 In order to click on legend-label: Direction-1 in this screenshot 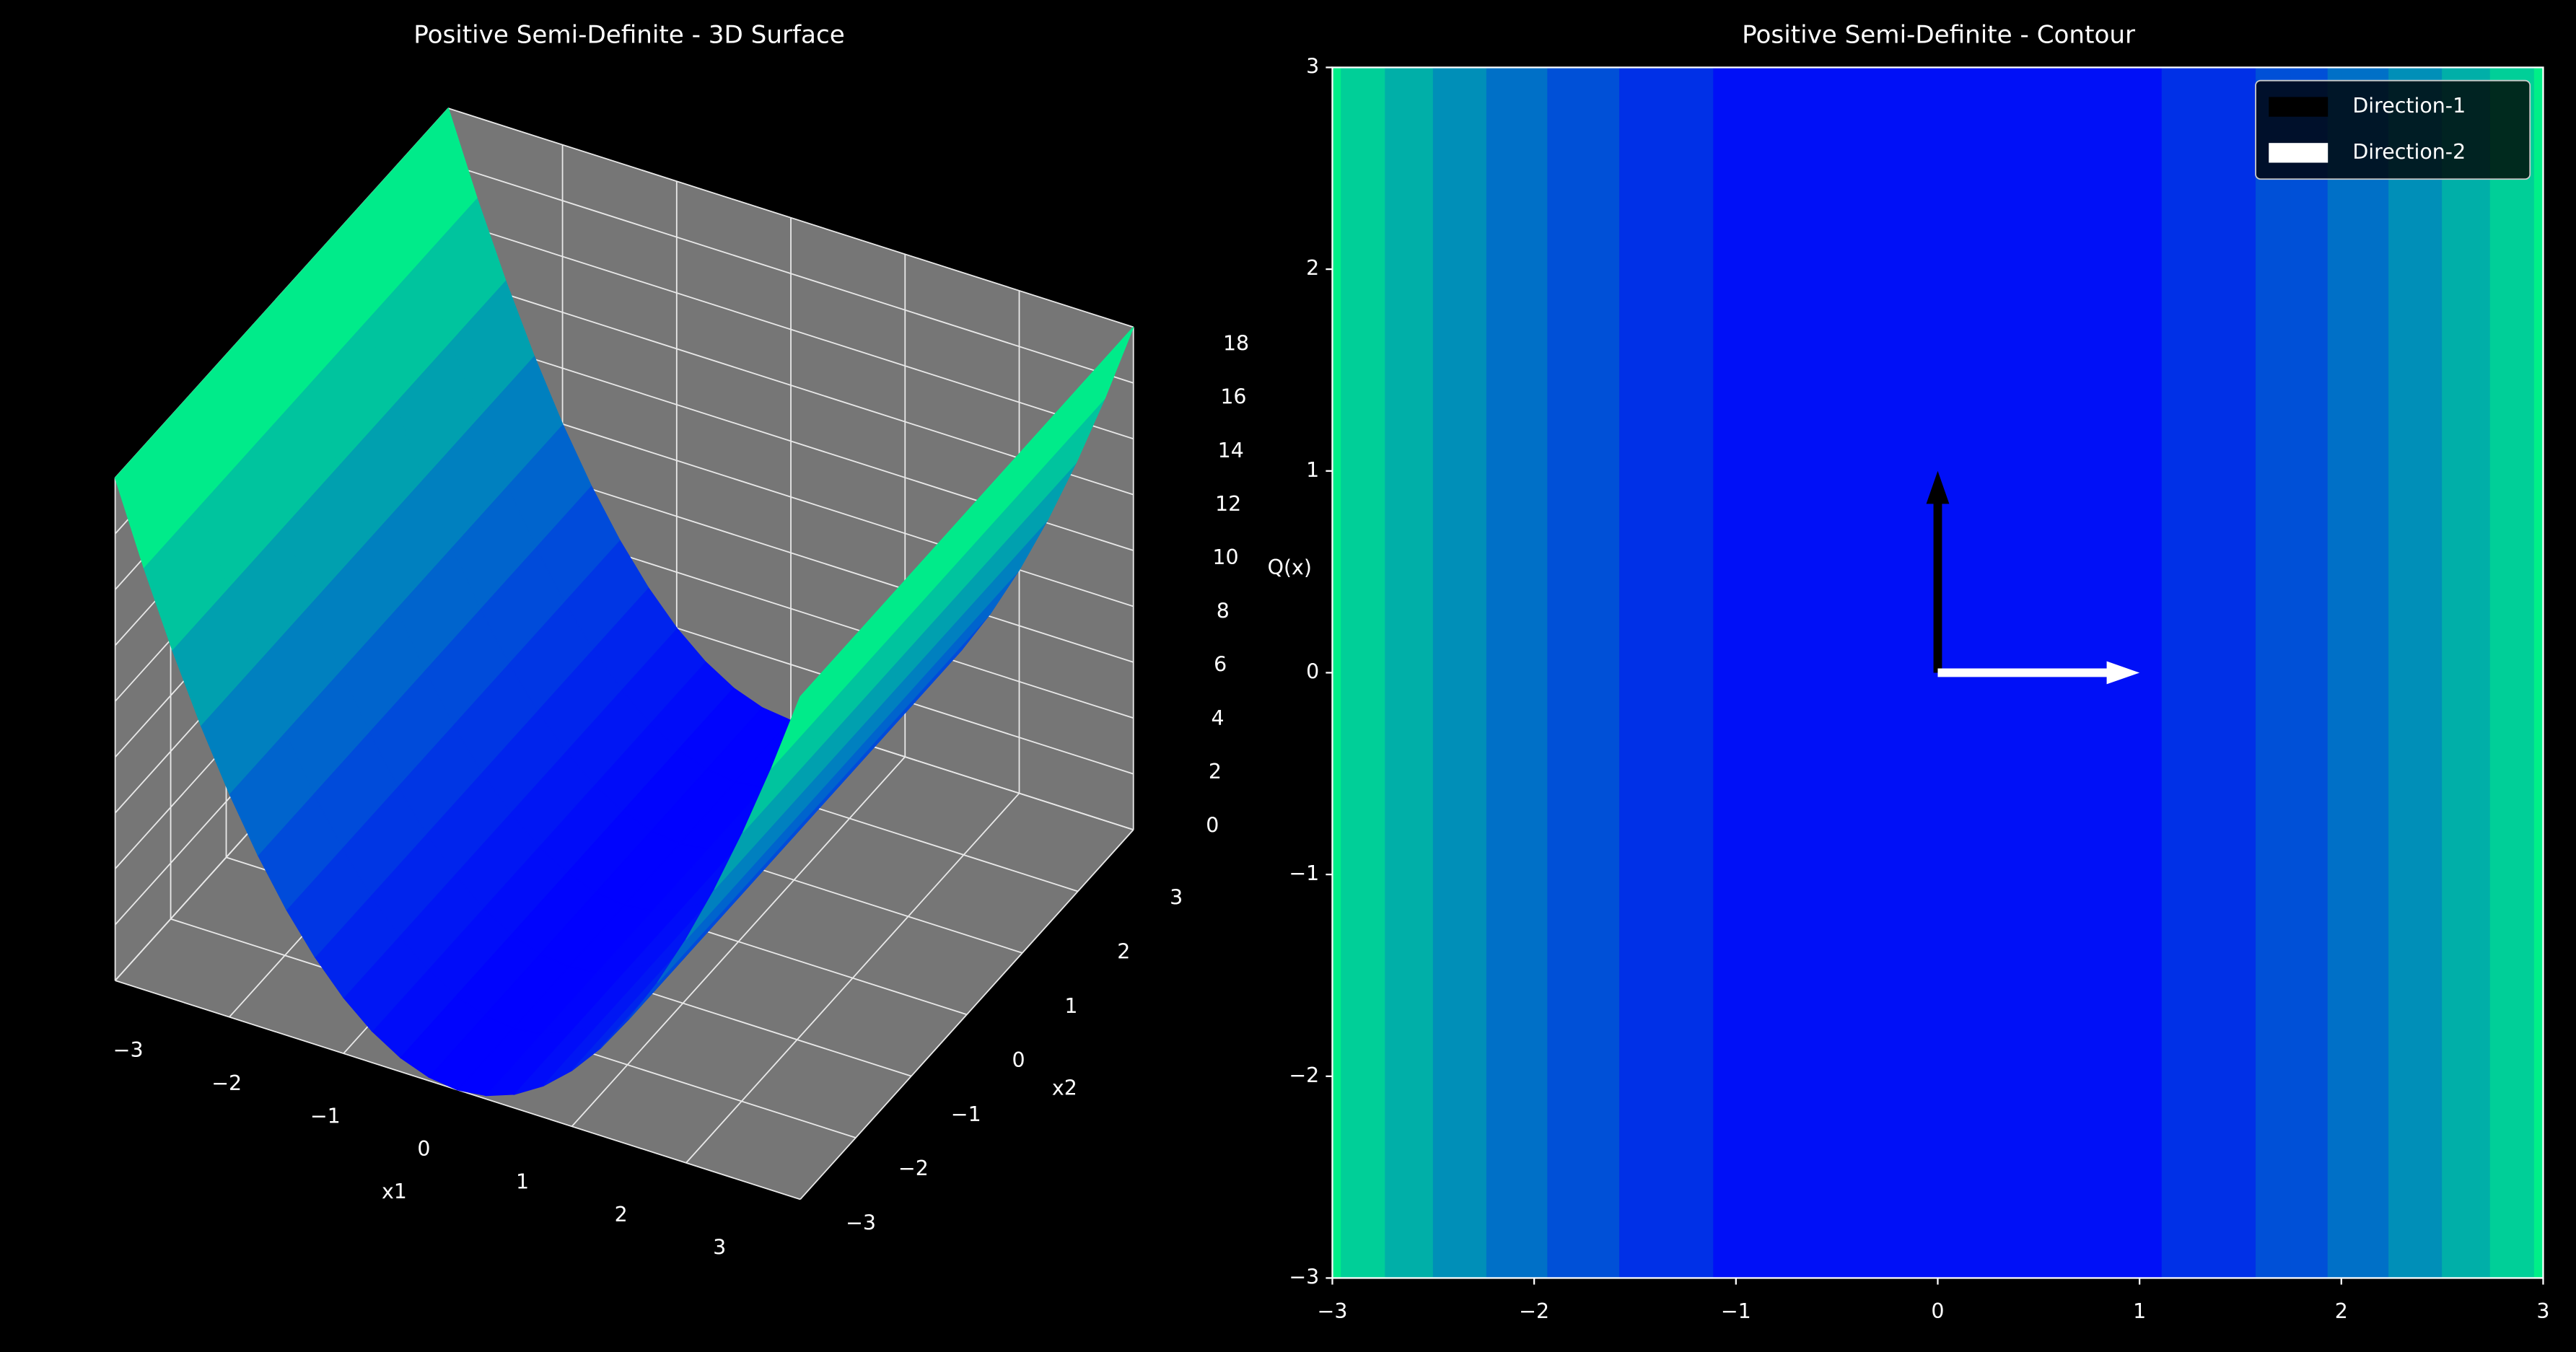, I will do `click(2409, 106)`.